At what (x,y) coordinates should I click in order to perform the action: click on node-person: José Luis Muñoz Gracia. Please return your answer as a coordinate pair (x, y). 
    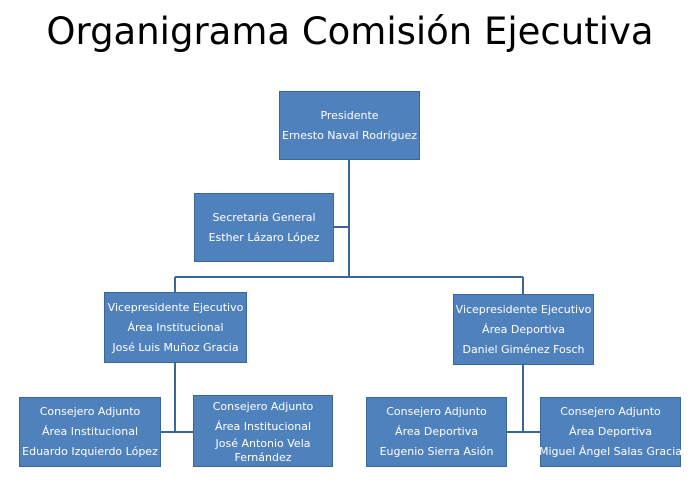
    Looking at the image, I should click on (175, 347).